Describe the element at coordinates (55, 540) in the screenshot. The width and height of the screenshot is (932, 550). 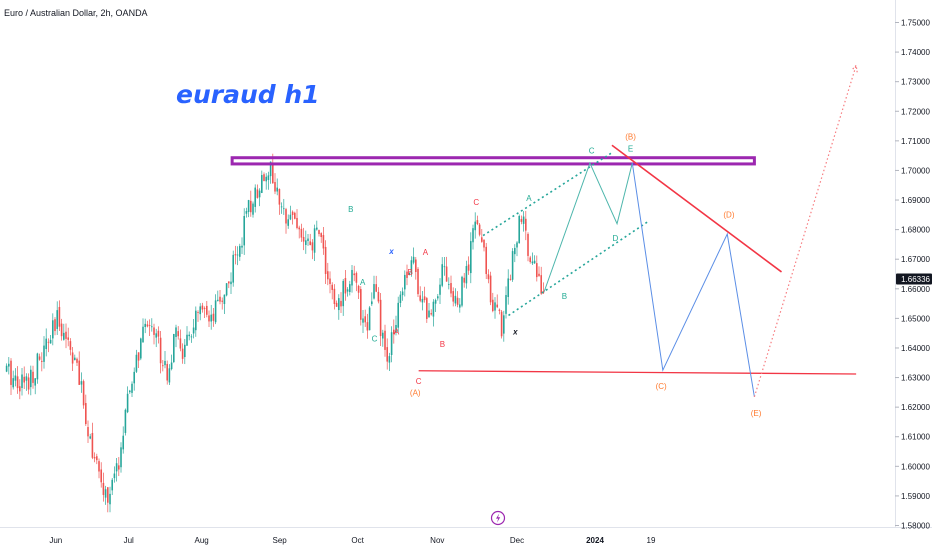
I see `x-tick-label: Jun` at that location.